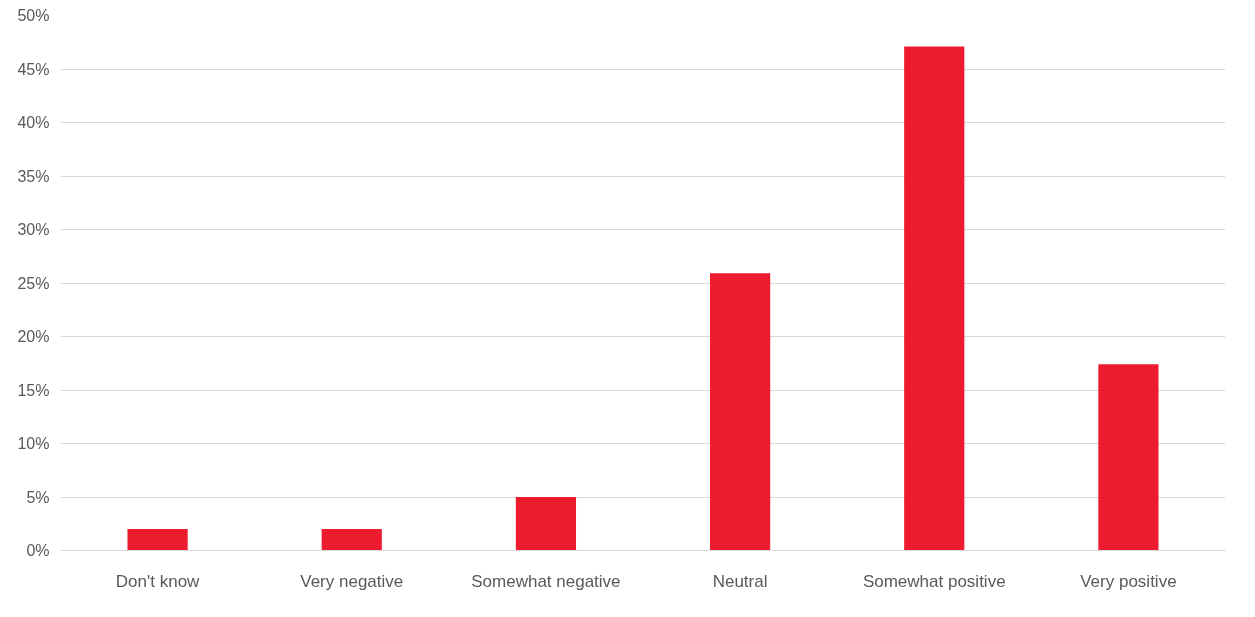 This screenshot has width=1255, height=617. I want to click on x-tick-label: Neutral, so click(740, 581).